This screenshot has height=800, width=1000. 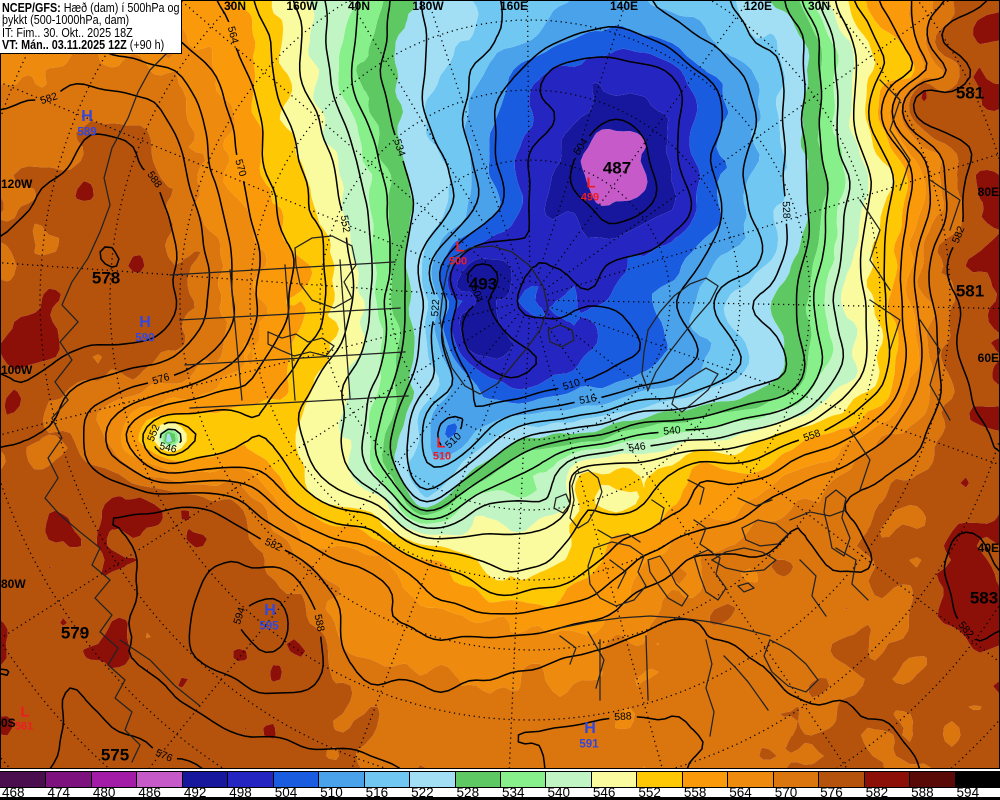 I want to click on svg-text: 582, so click(x=49, y=99).